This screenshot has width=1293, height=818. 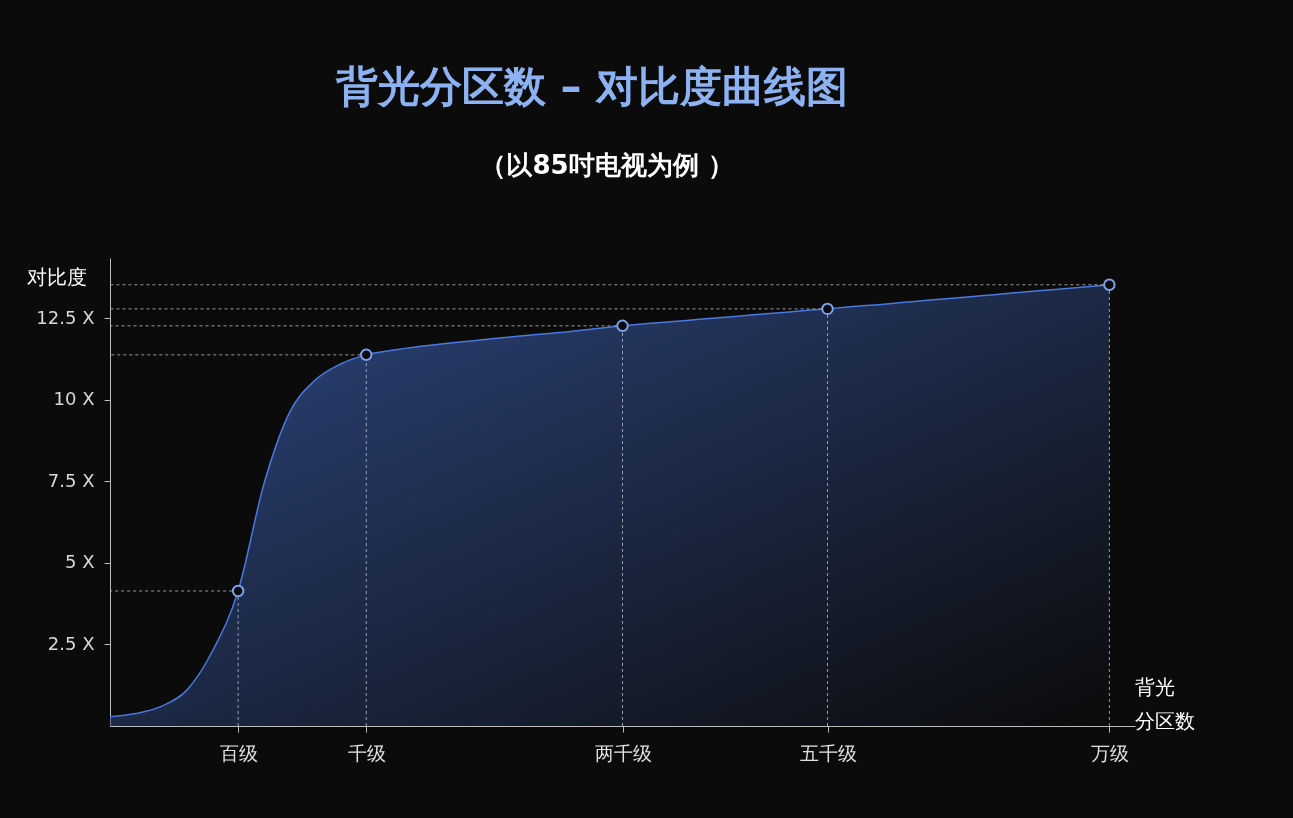 What do you see at coordinates (1165, 704) in the screenshot?
I see `x-axis-title: 背光分区数` at bounding box center [1165, 704].